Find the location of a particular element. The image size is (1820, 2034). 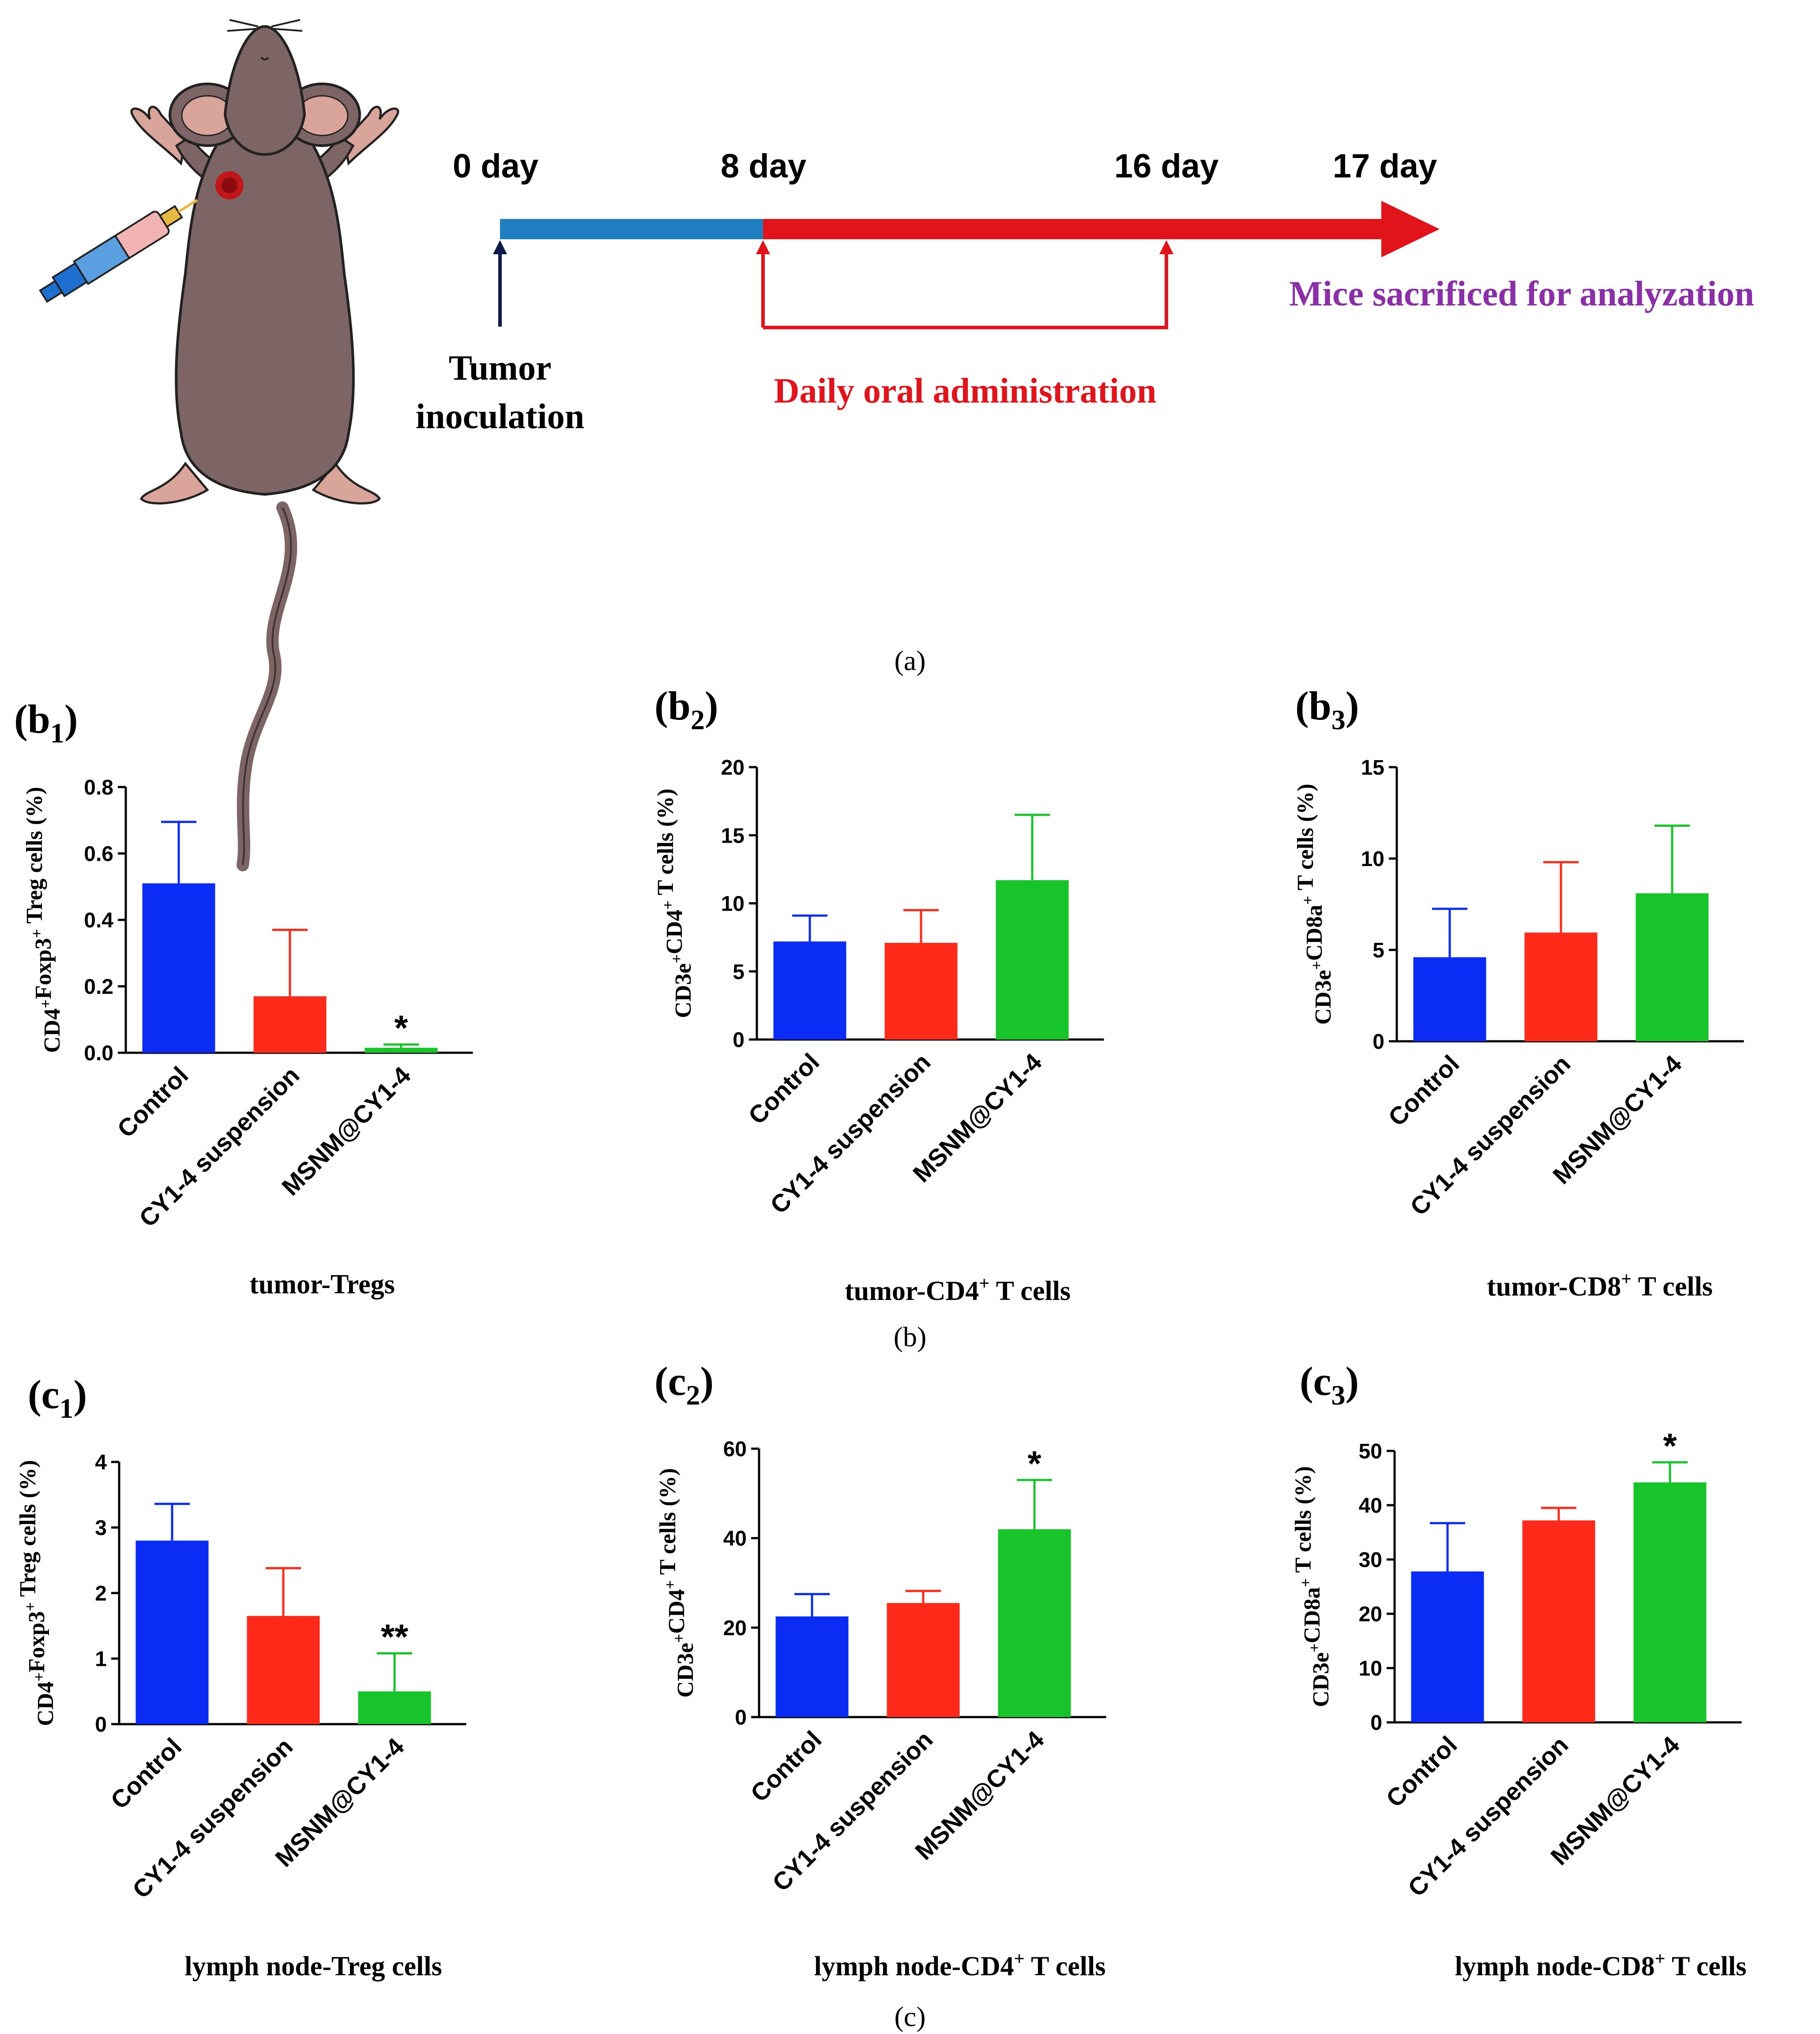

caption-b: (b) is located at coordinates (910, 1336).